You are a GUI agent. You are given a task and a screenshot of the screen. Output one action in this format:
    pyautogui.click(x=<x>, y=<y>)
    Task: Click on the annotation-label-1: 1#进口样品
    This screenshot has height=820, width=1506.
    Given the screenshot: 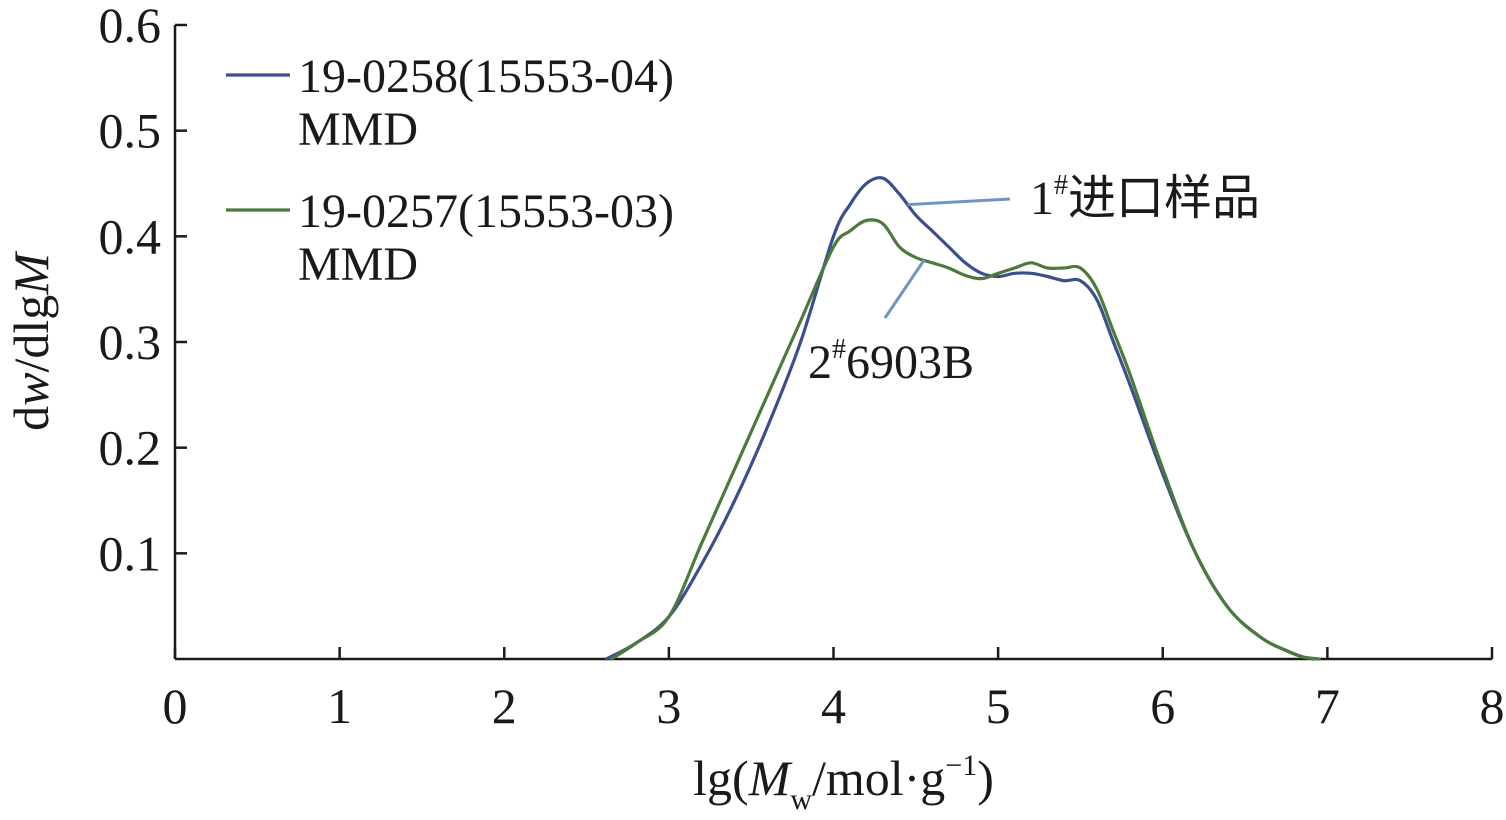 What is the action you would take?
    pyautogui.click(x=1145, y=197)
    